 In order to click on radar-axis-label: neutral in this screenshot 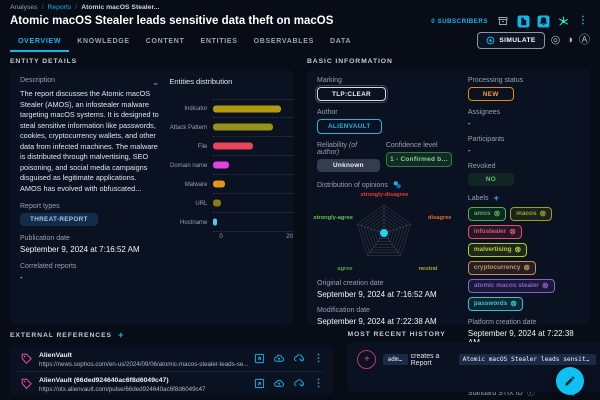, I will do `click(428, 269)`.